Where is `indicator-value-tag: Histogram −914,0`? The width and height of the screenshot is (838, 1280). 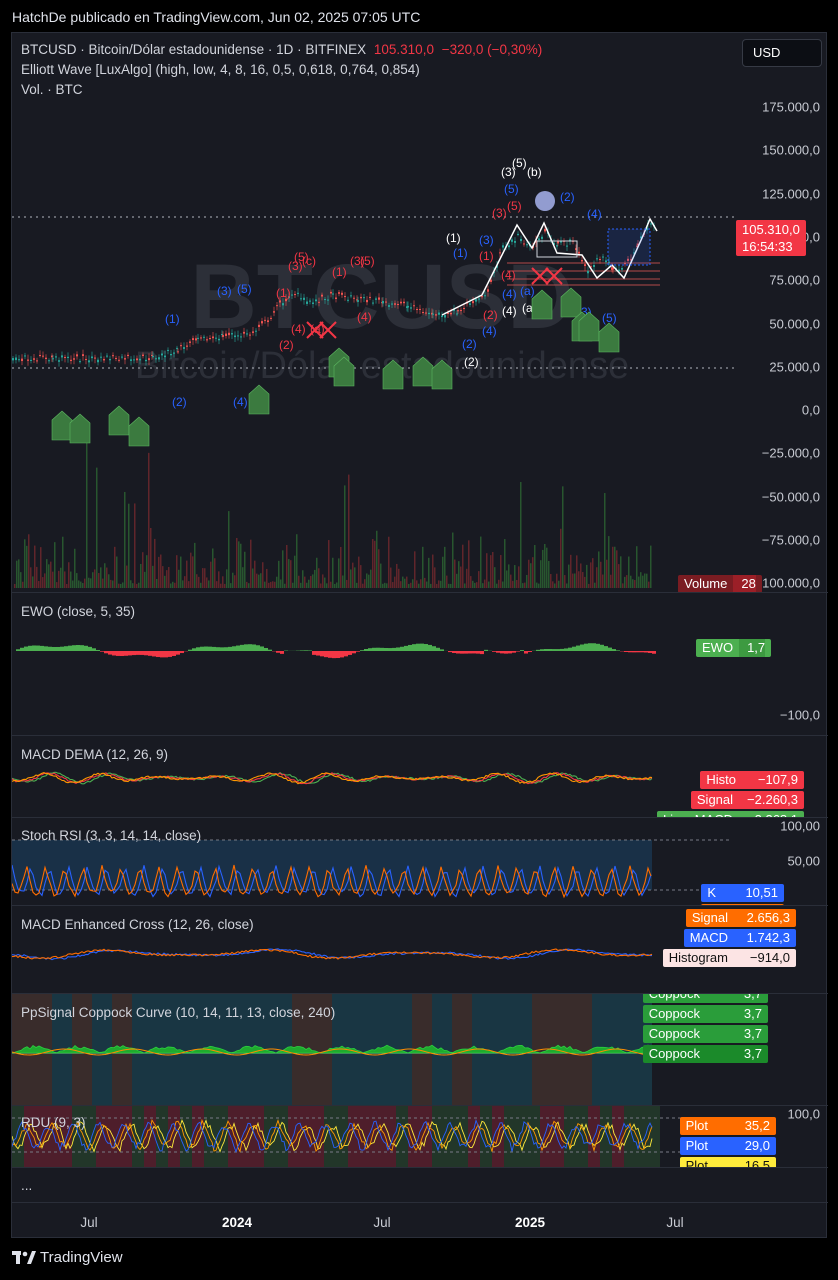
indicator-value-tag: Histogram −914,0 is located at coordinates (729, 958).